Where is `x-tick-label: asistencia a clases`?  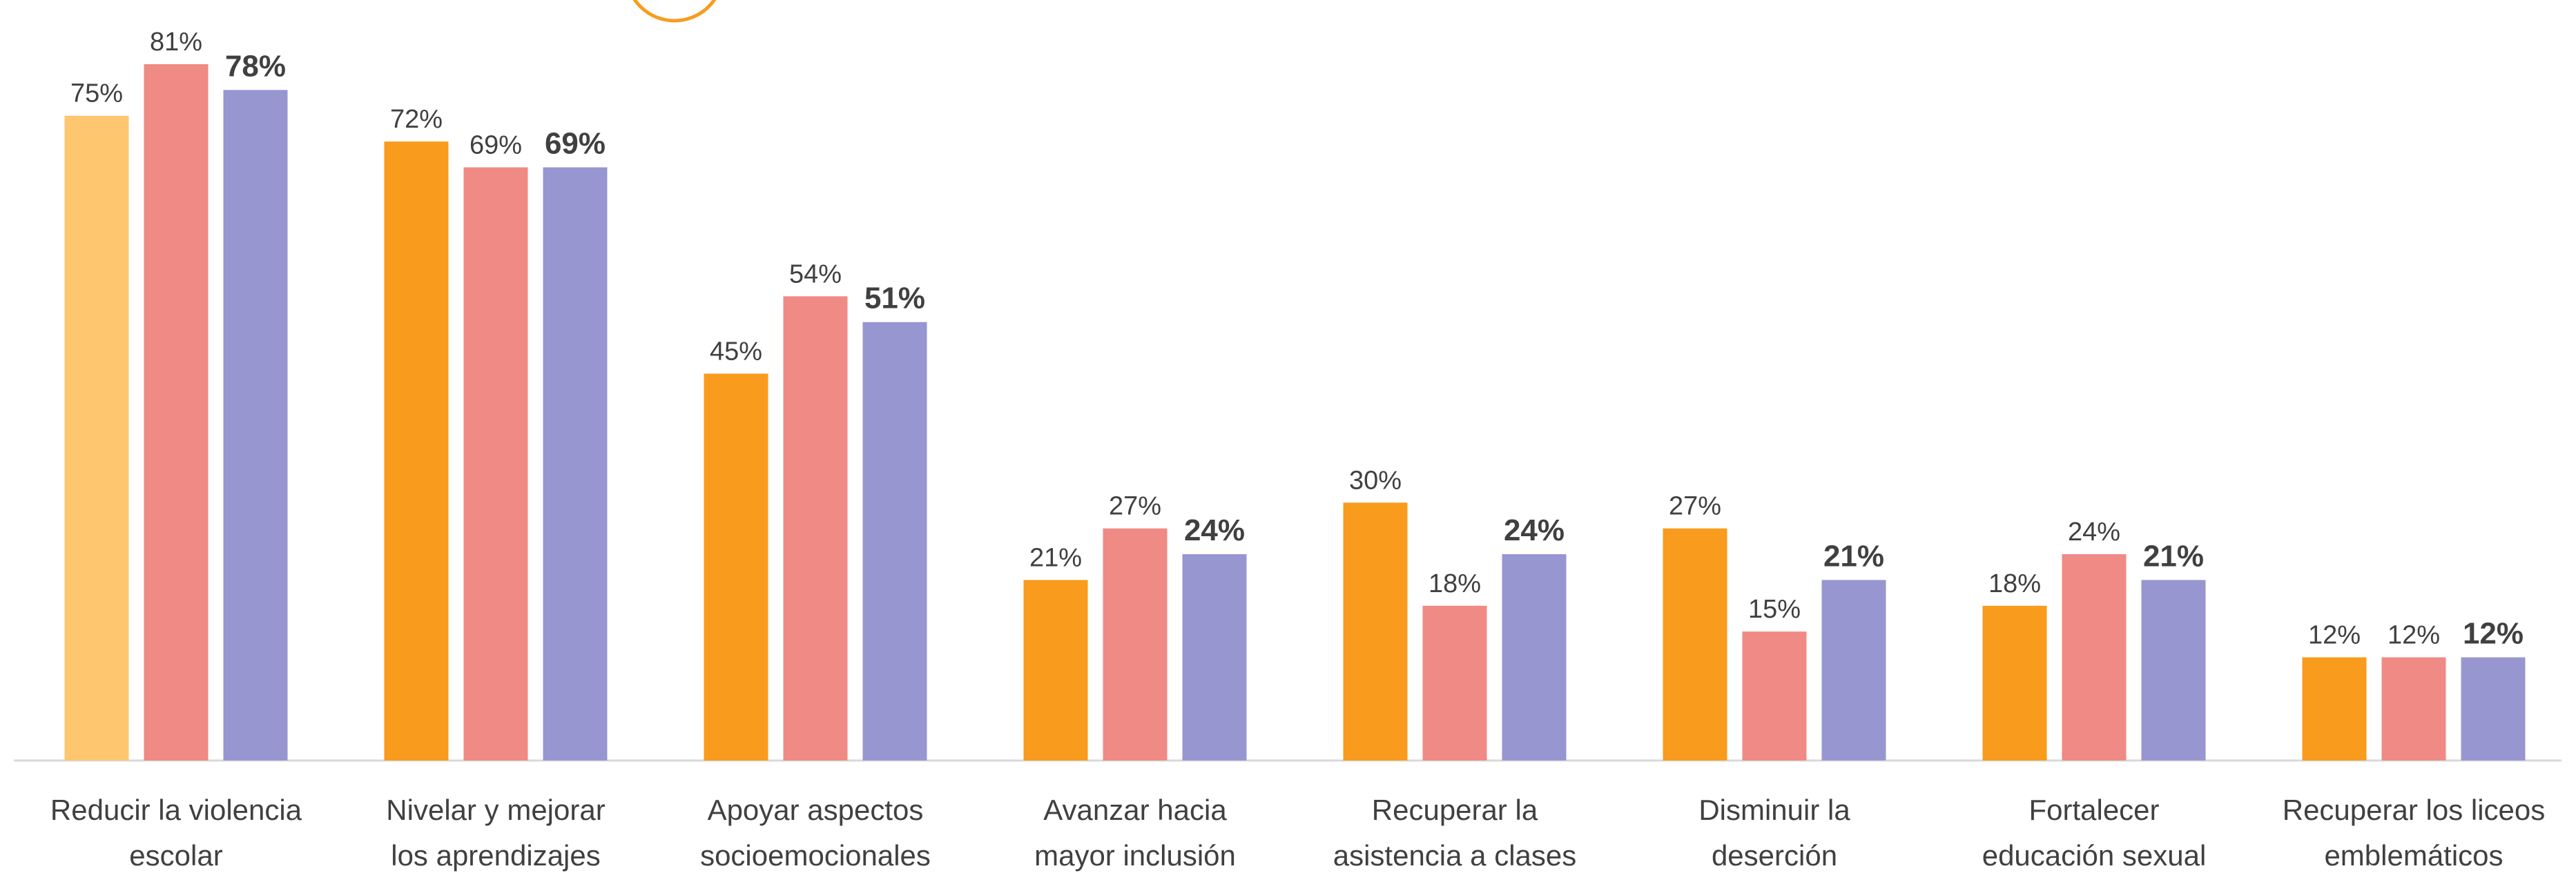 x-tick-label: asistencia a clases is located at coordinates (1455, 855).